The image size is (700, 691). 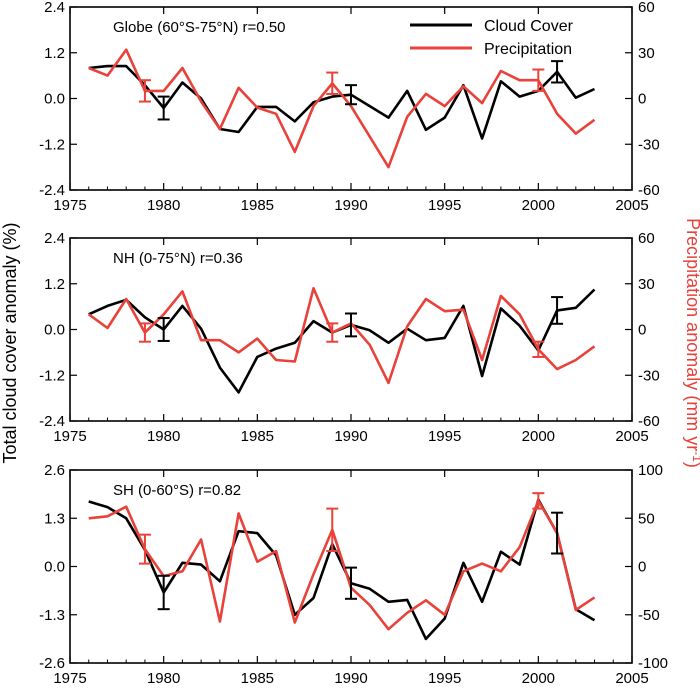 What do you see at coordinates (52, 615) in the screenshot?
I see `y-tick-label-left: -1.3` at bounding box center [52, 615].